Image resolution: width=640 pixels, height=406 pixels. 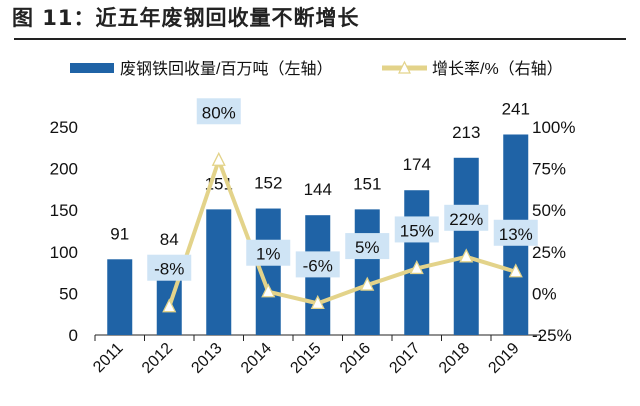 I want to click on x-axis-tick-label: 2016, so click(x=355, y=358).